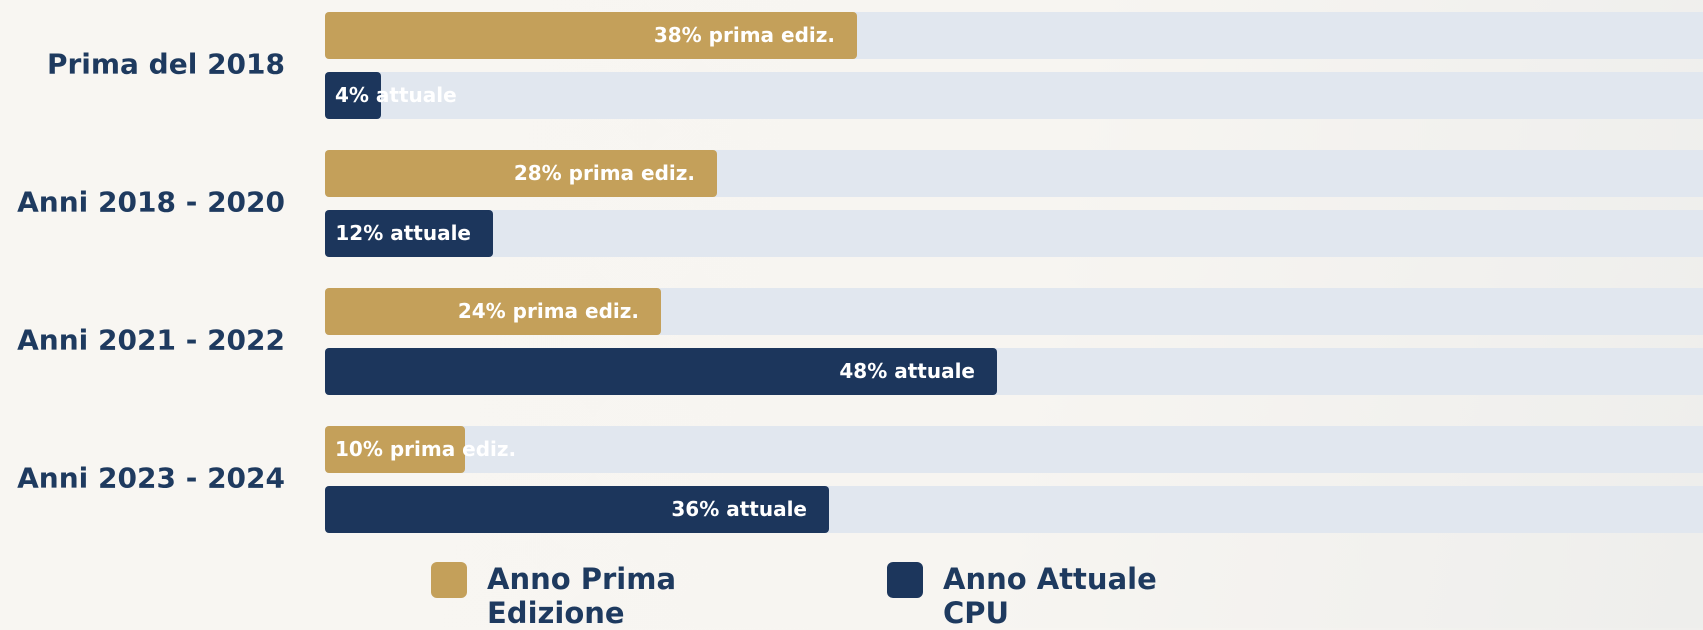  What do you see at coordinates (151, 340) in the screenshot?
I see `category-label: Anni 2021 - 2022` at bounding box center [151, 340].